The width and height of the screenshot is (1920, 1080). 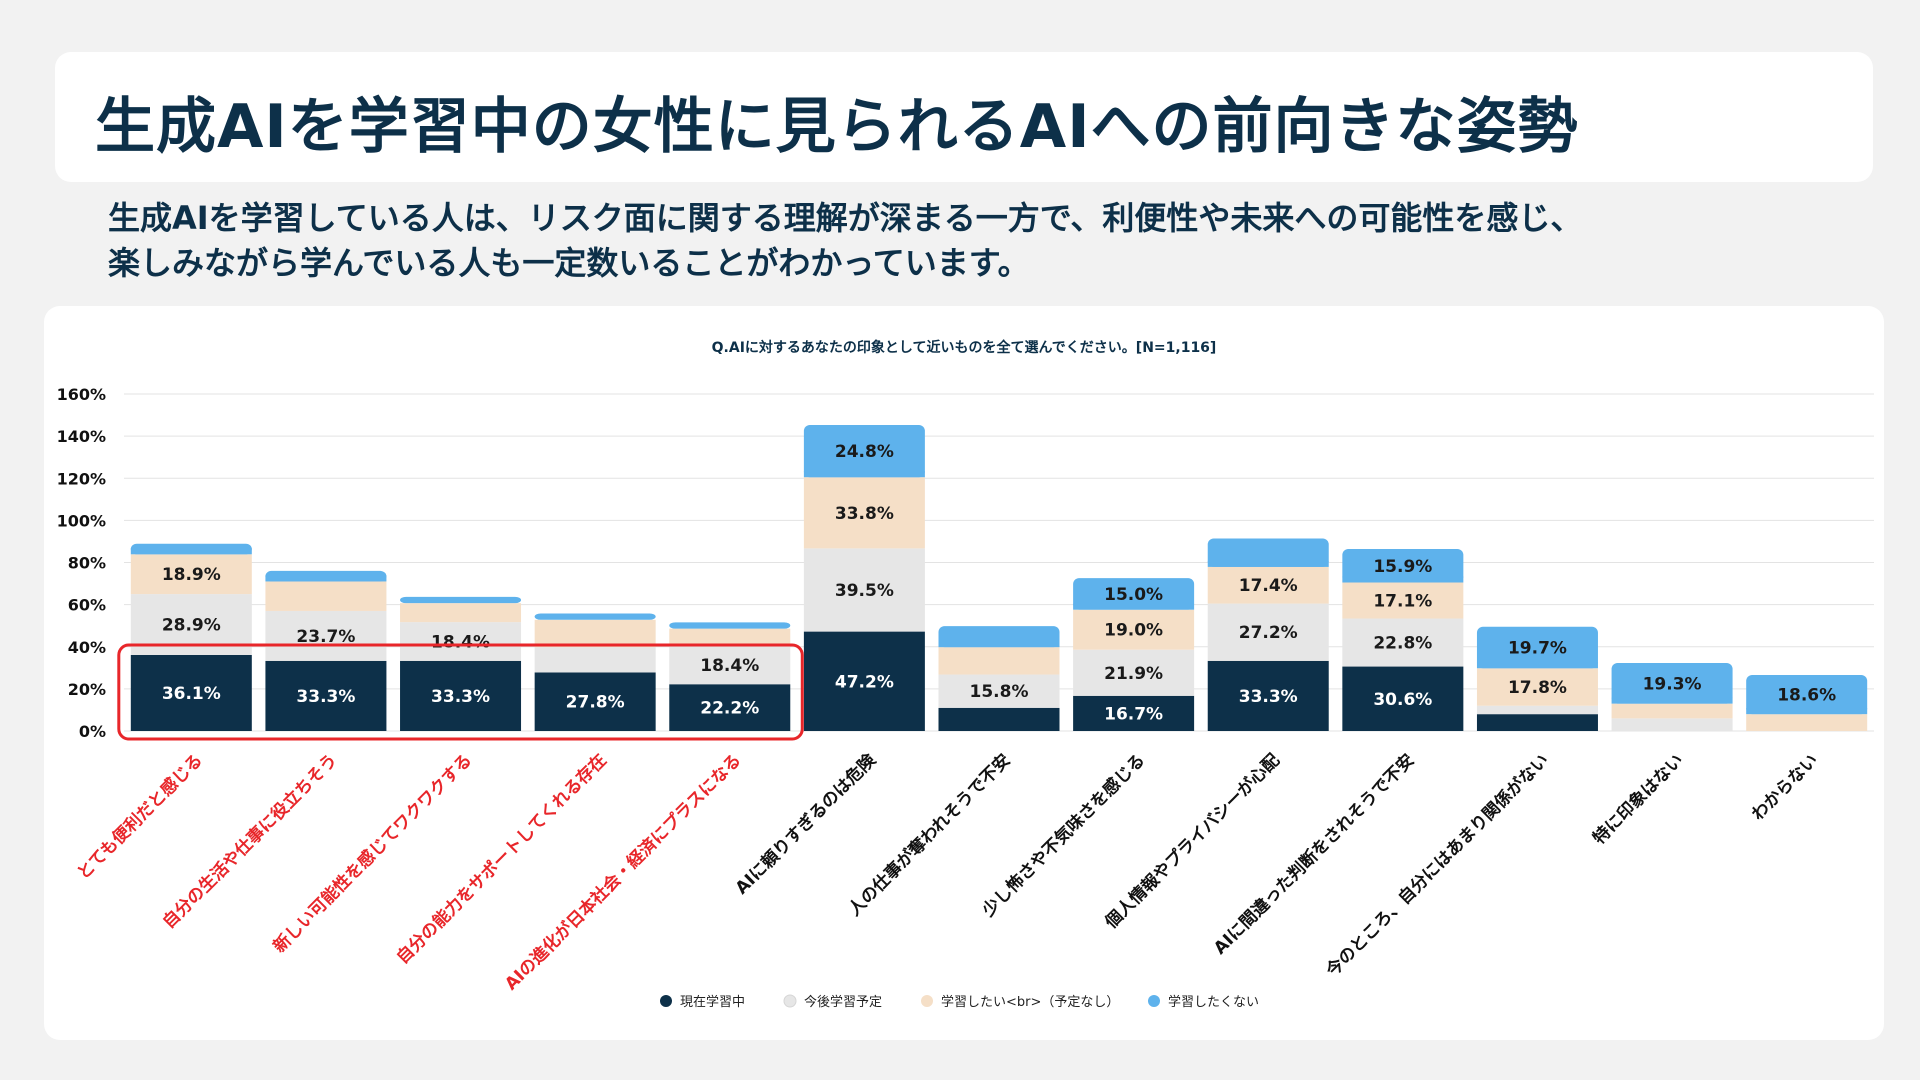 What do you see at coordinates (1020, 1002) in the screenshot?
I see `legend-item: 学習したい<br>（予定なし）` at bounding box center [1020, 1002].